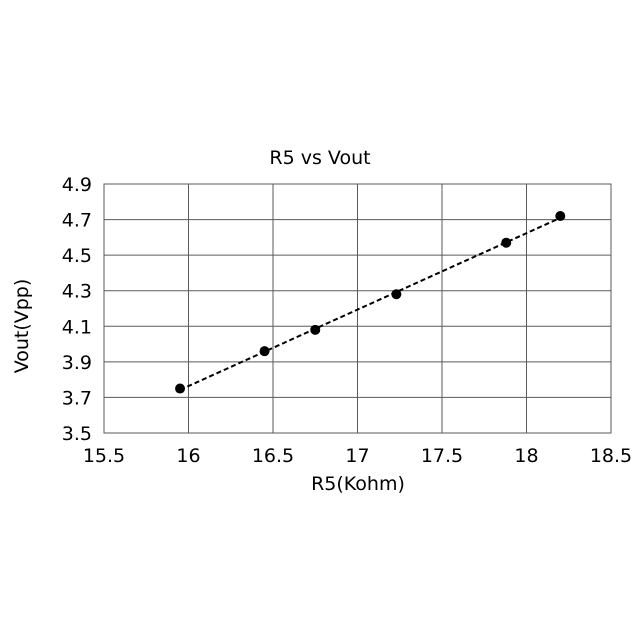 Image resolution: width=640 pixels, height=640 pixels. I want to click on y-tick-label: 4.7, so click(77, 221).